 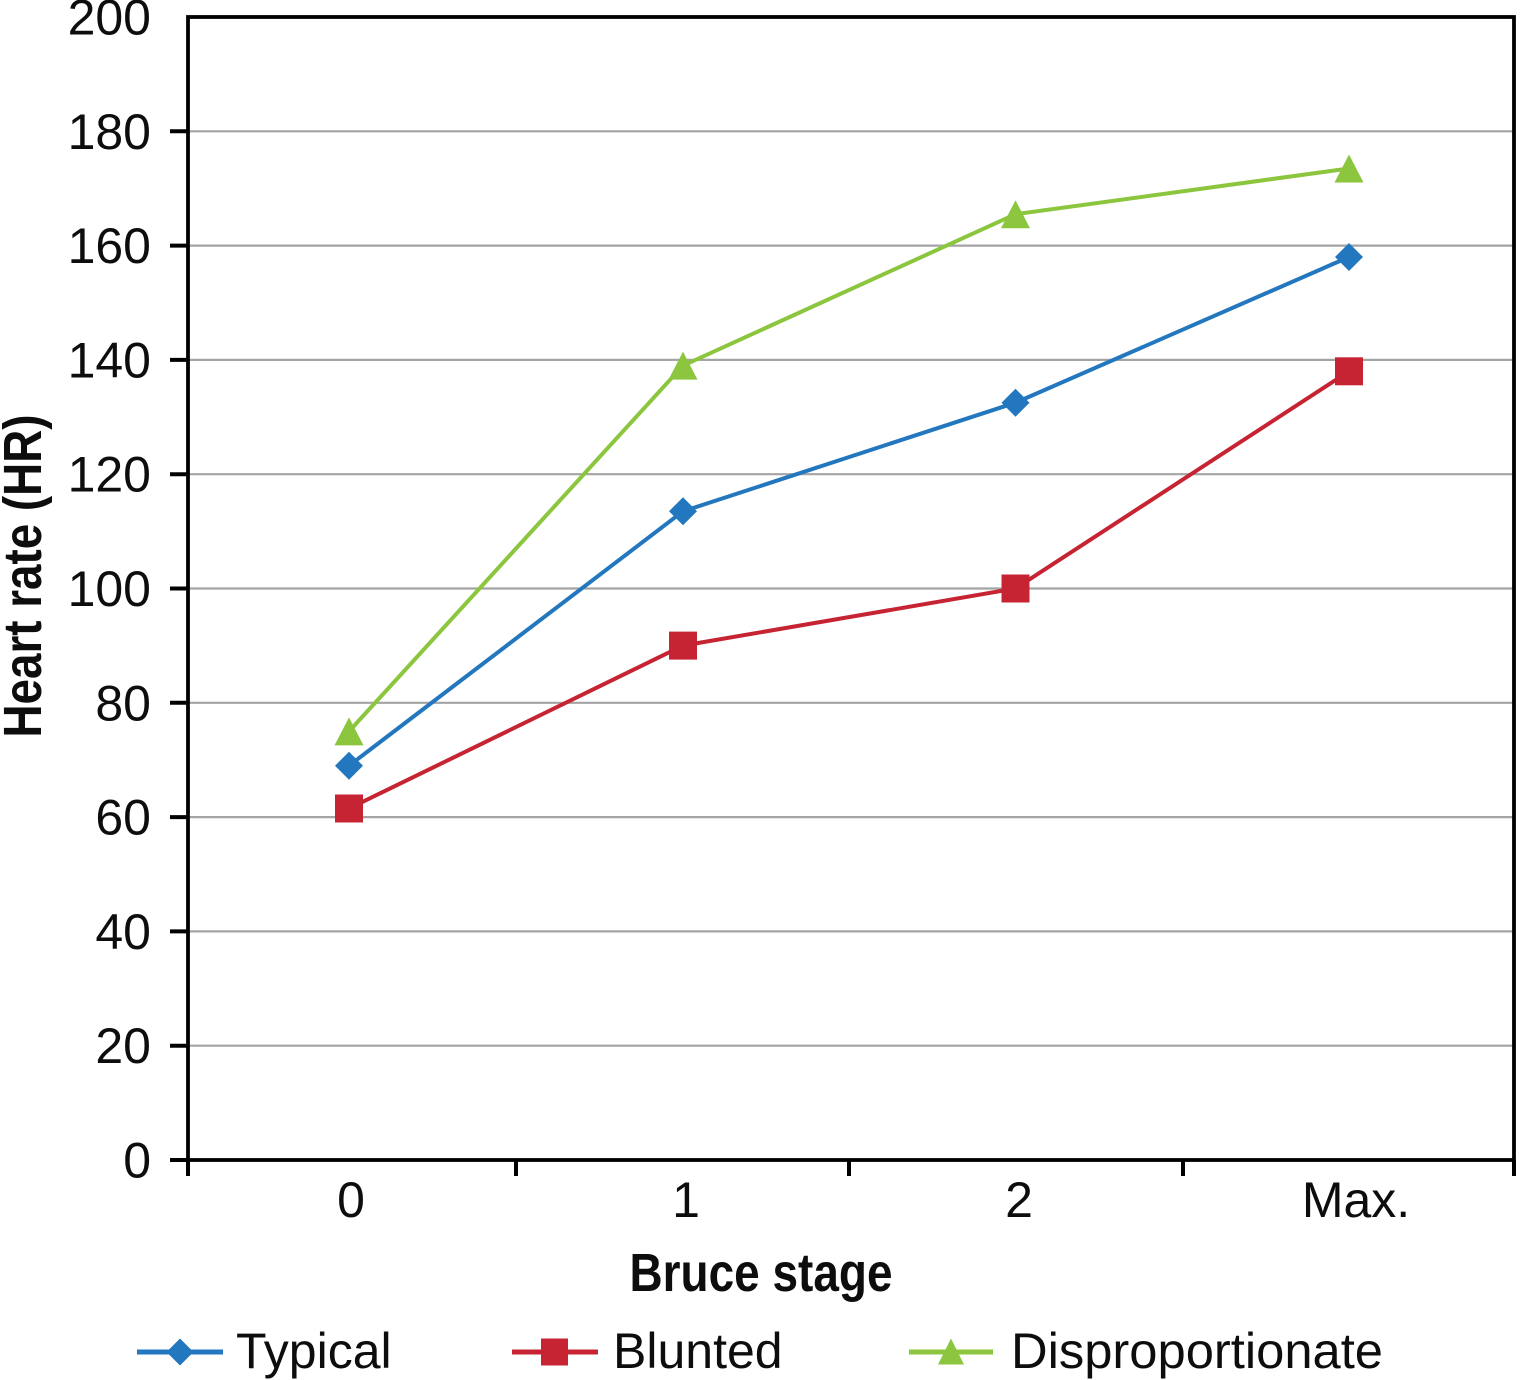 What do you see at coordinates (109, 589) in the screenshot?
I see `svg-text: 100` at bounding box center [109, 589].